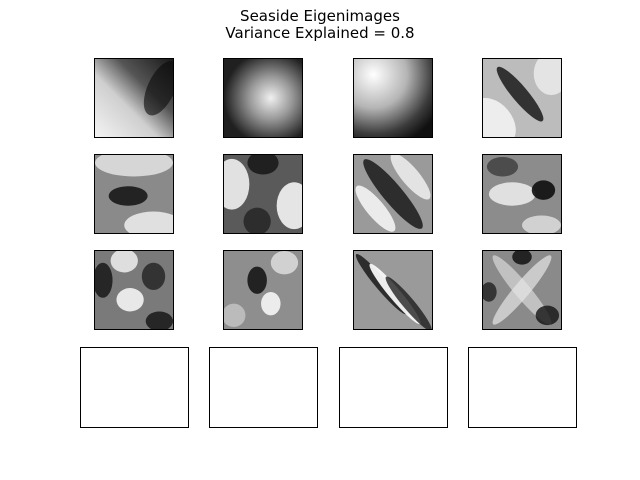 Image resolution: width=640 pixels, height=480 pixels. What do you see at coordinates (320, 16) in the screenshot?
I see `figure-title: Seaside Eigenimages` at bounding box center [320, 16].